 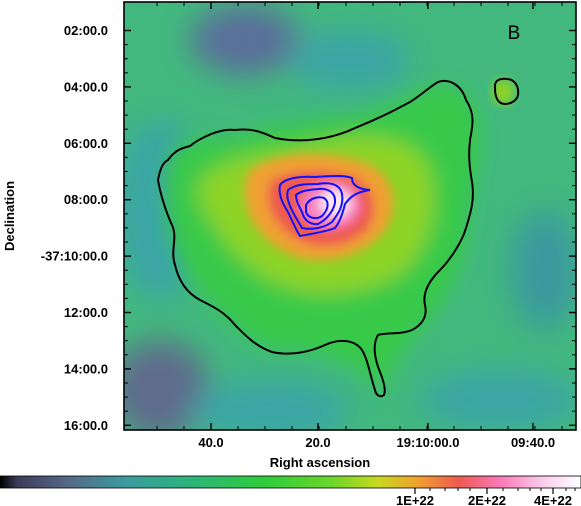 I want to click on x-tick-label: 20.0, so click(x=317, y=442).